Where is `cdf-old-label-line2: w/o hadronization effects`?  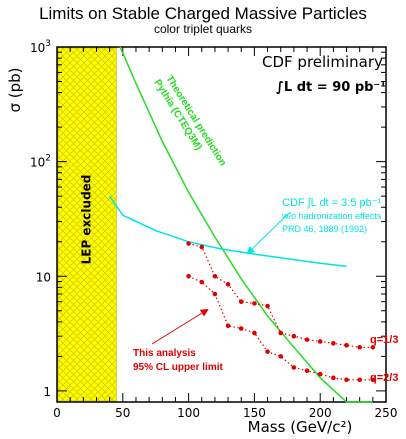 cdf-old-label-line2: w/o hadronization effects is located at coordinates (331, 216).